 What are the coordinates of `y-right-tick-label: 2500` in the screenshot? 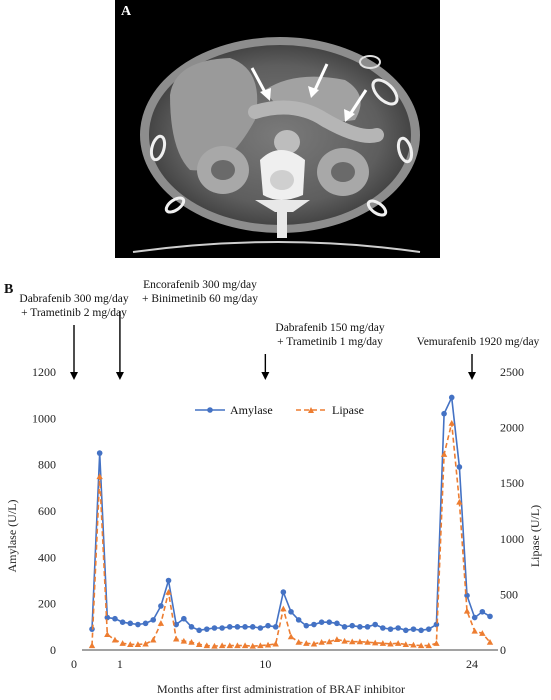 It's located at (512, 372).